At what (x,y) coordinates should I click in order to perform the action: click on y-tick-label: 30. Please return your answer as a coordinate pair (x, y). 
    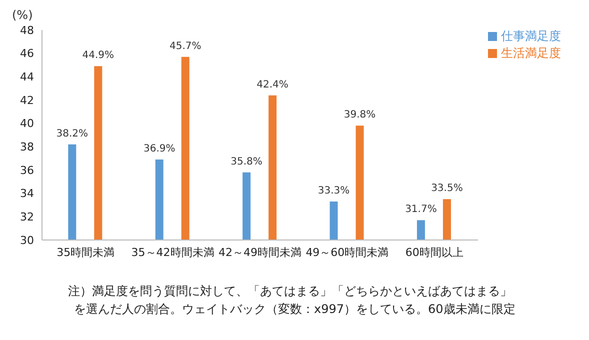
    Looking at the image, I should click on (27, 240).